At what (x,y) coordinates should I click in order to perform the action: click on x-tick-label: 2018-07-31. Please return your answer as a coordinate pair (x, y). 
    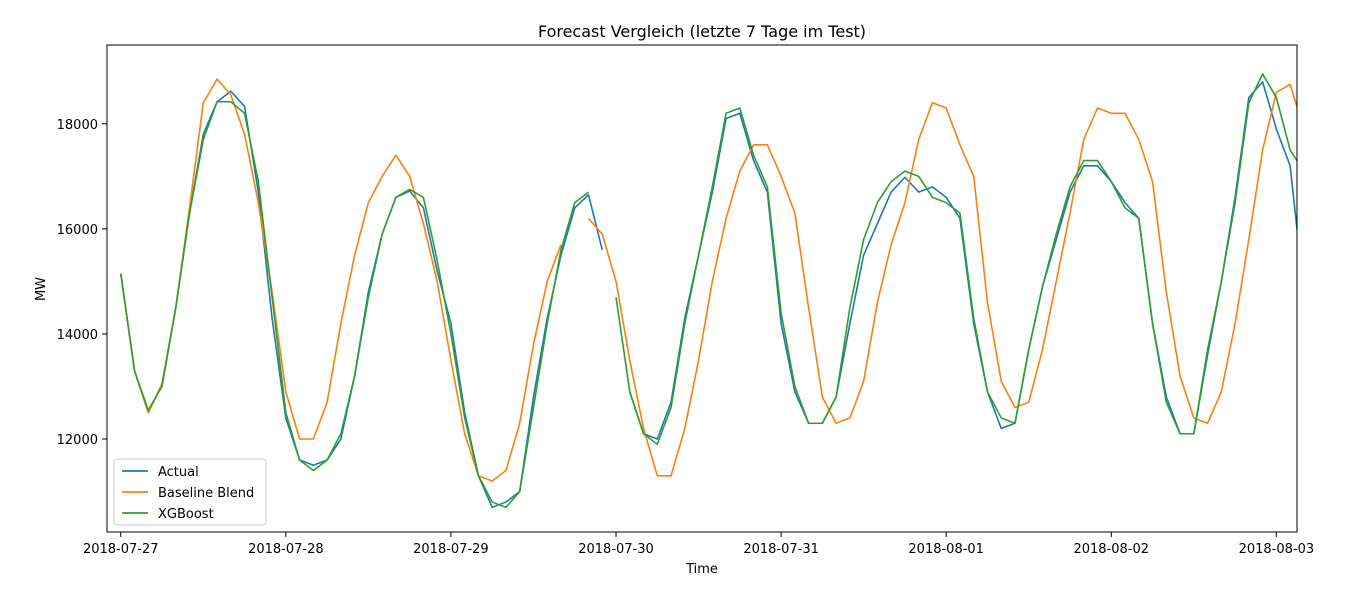
    Looking at the image, I should click on (781, 549).